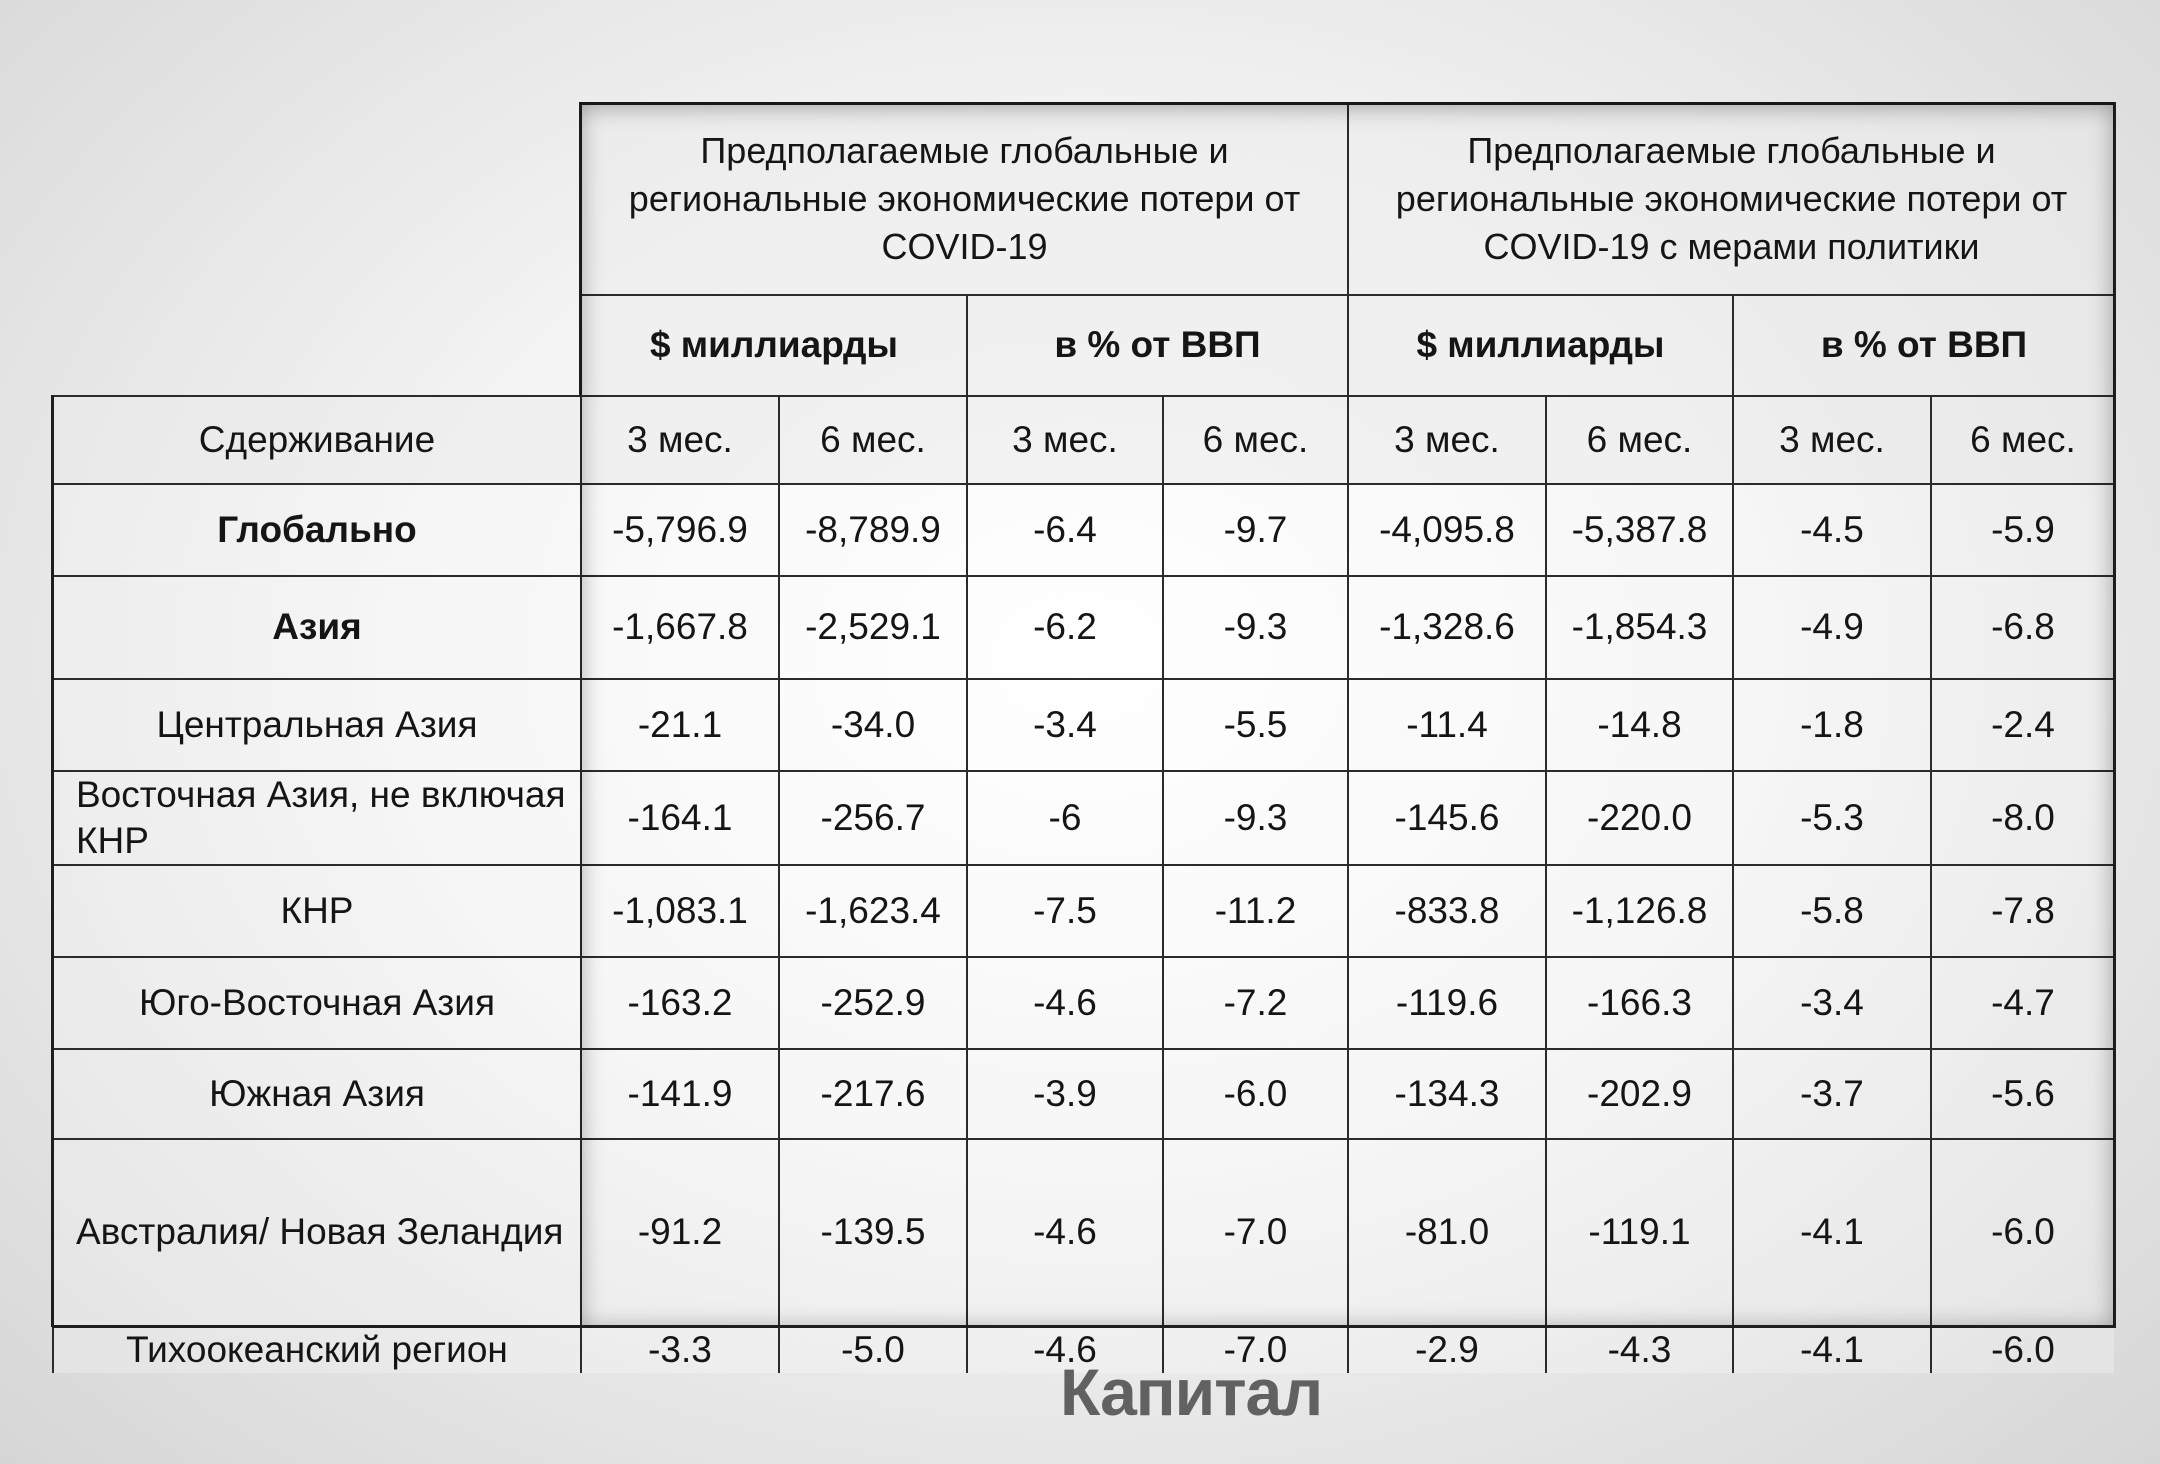 Image resolution: width=2160 pixels, height=1464 pixels. Describe the element at coordinates (1638, 529) in the screenshot. I see `table-cell: -5,387.8` at that location.